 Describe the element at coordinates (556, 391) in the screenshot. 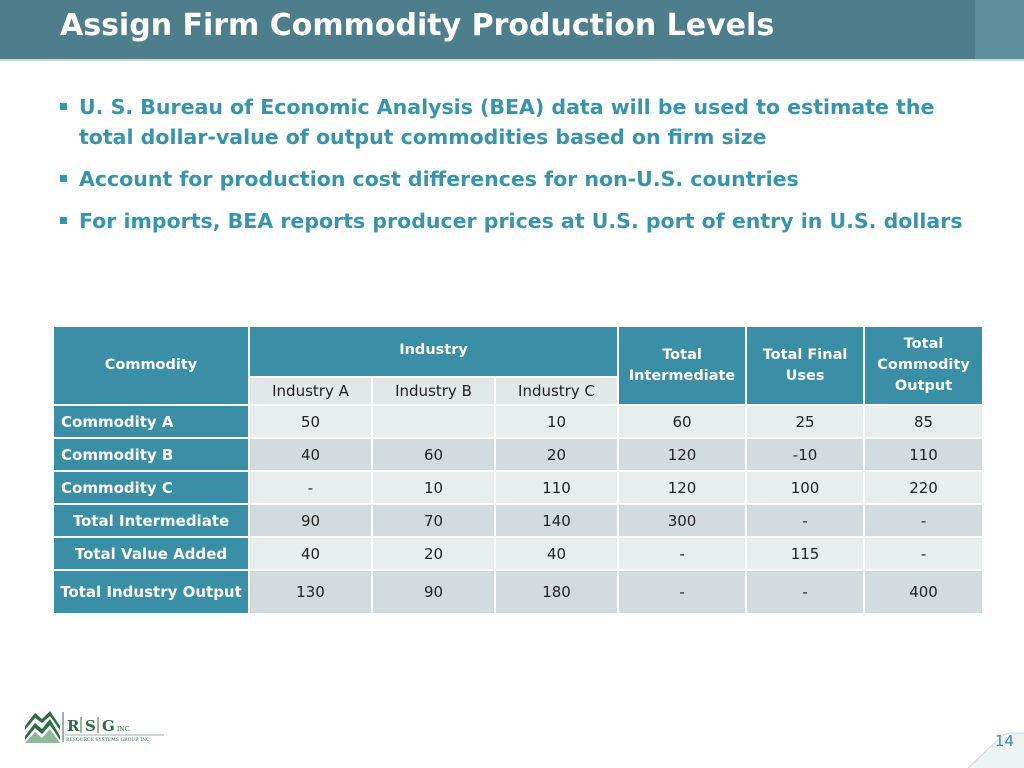

I see `col-header-industry-c: Industry C` at that location.